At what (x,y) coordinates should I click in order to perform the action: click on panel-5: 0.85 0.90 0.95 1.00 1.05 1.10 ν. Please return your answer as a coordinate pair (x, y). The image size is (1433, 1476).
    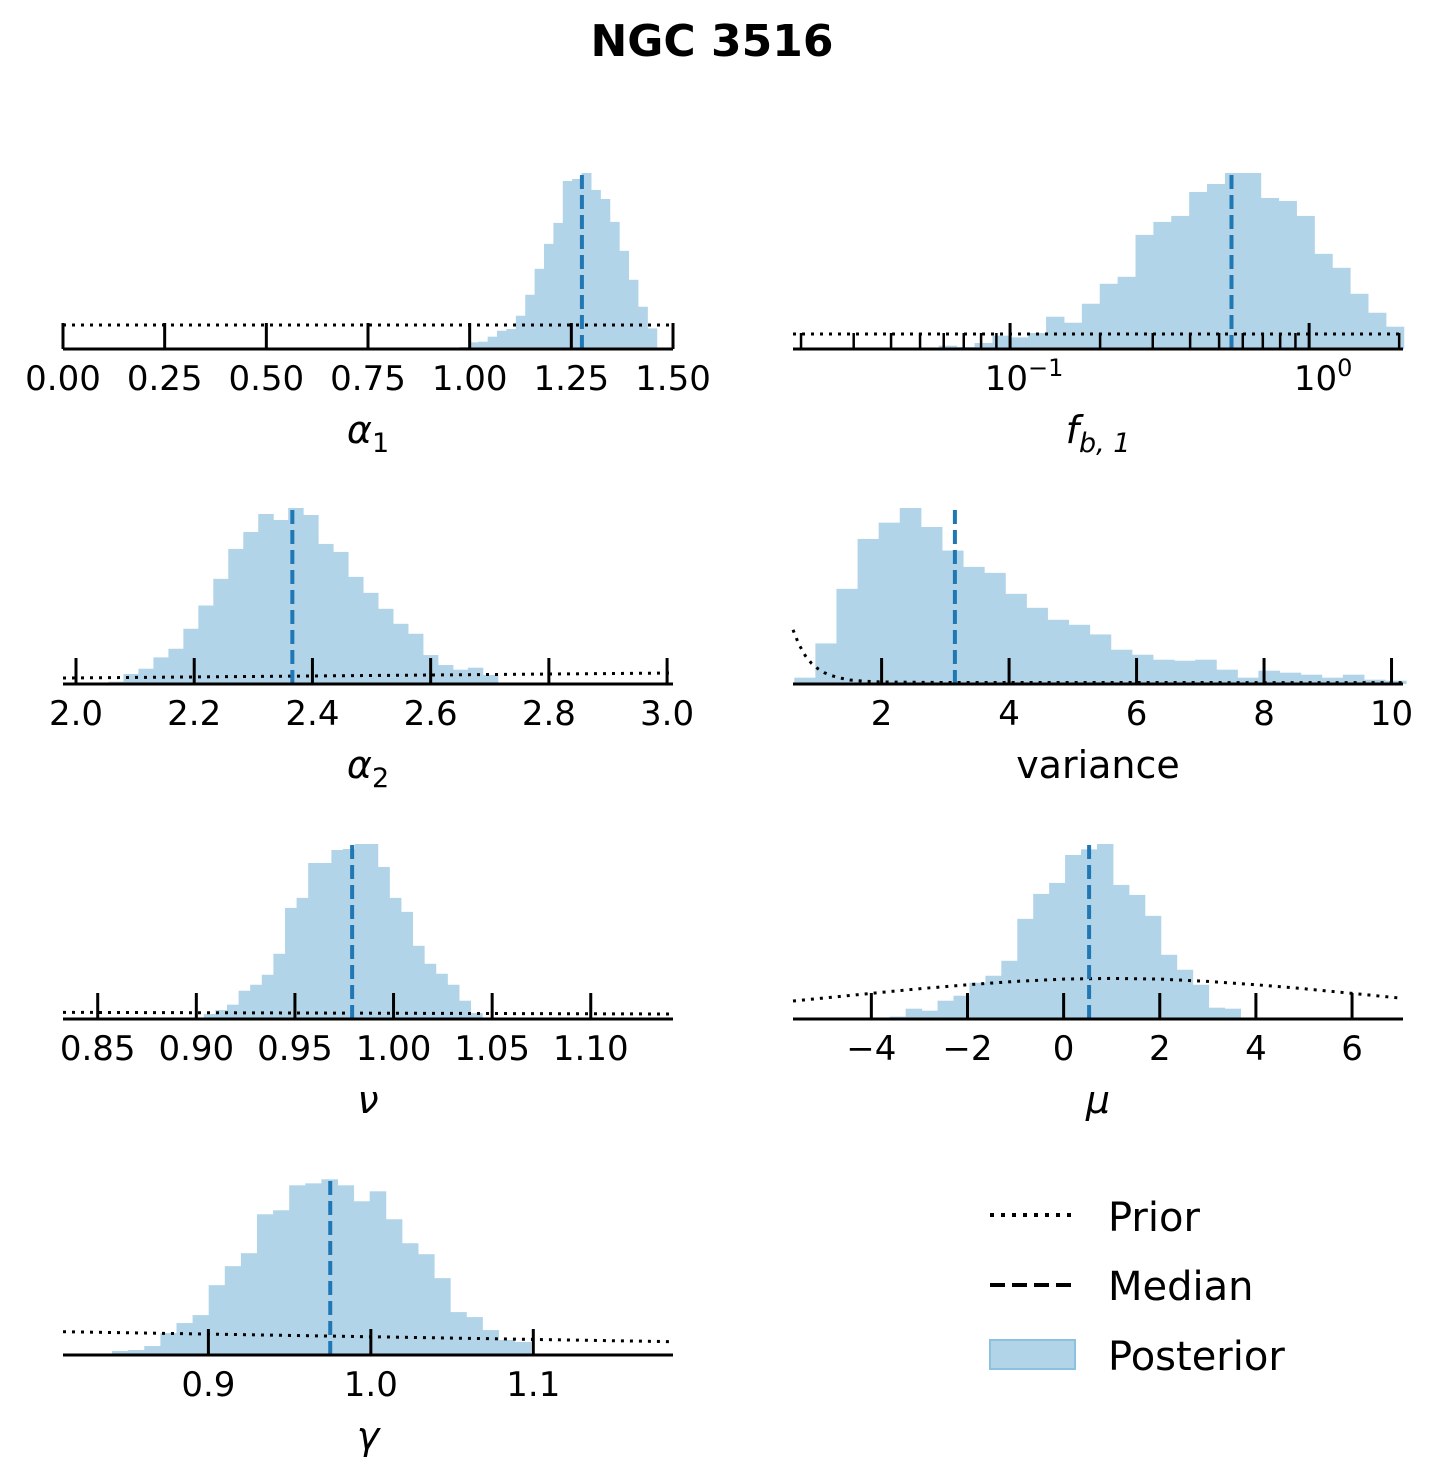
    Looking at the image, I should click on (367, 982).